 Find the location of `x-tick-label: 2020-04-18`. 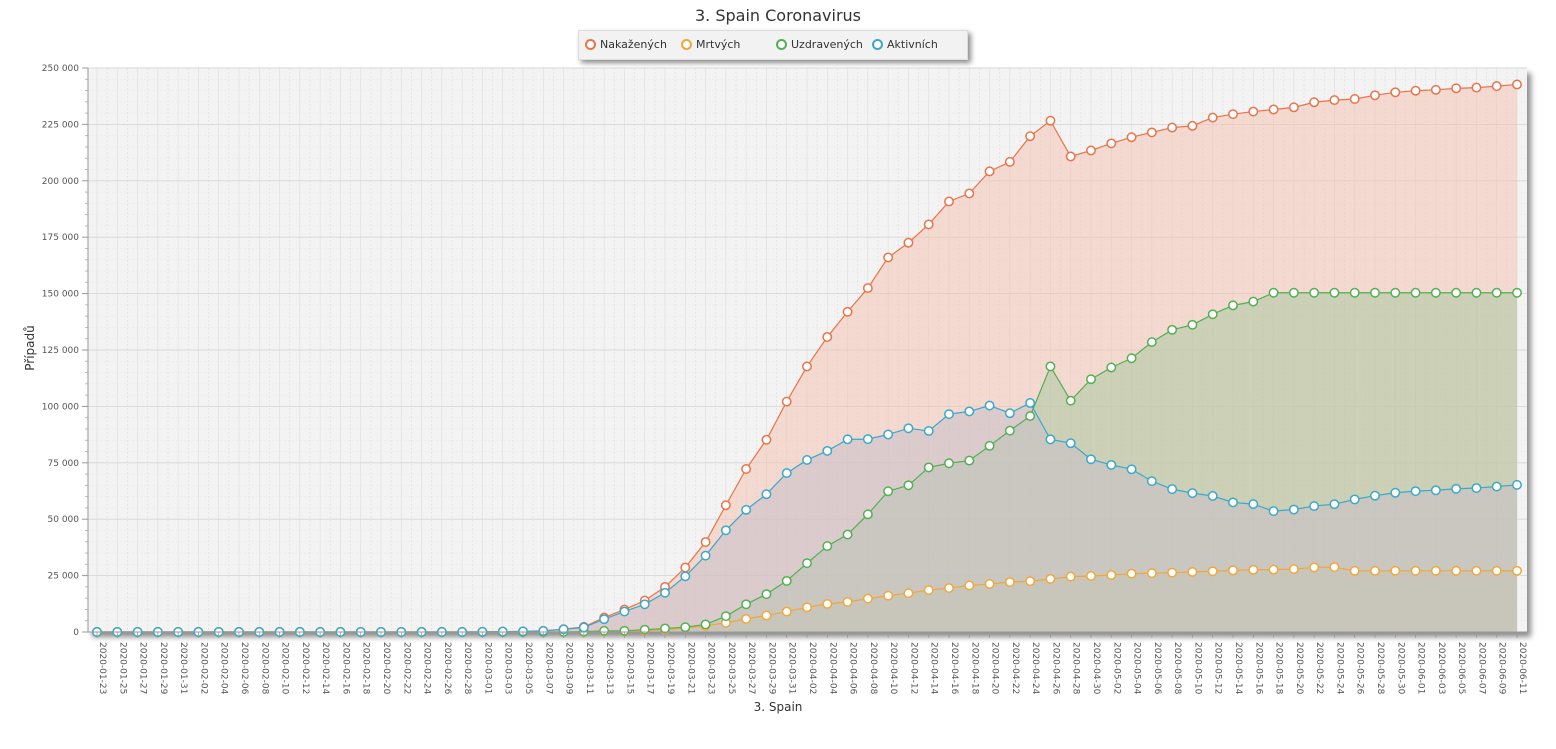

x-tick-label: 2020-04-18 is located at coordinates (974, 668).